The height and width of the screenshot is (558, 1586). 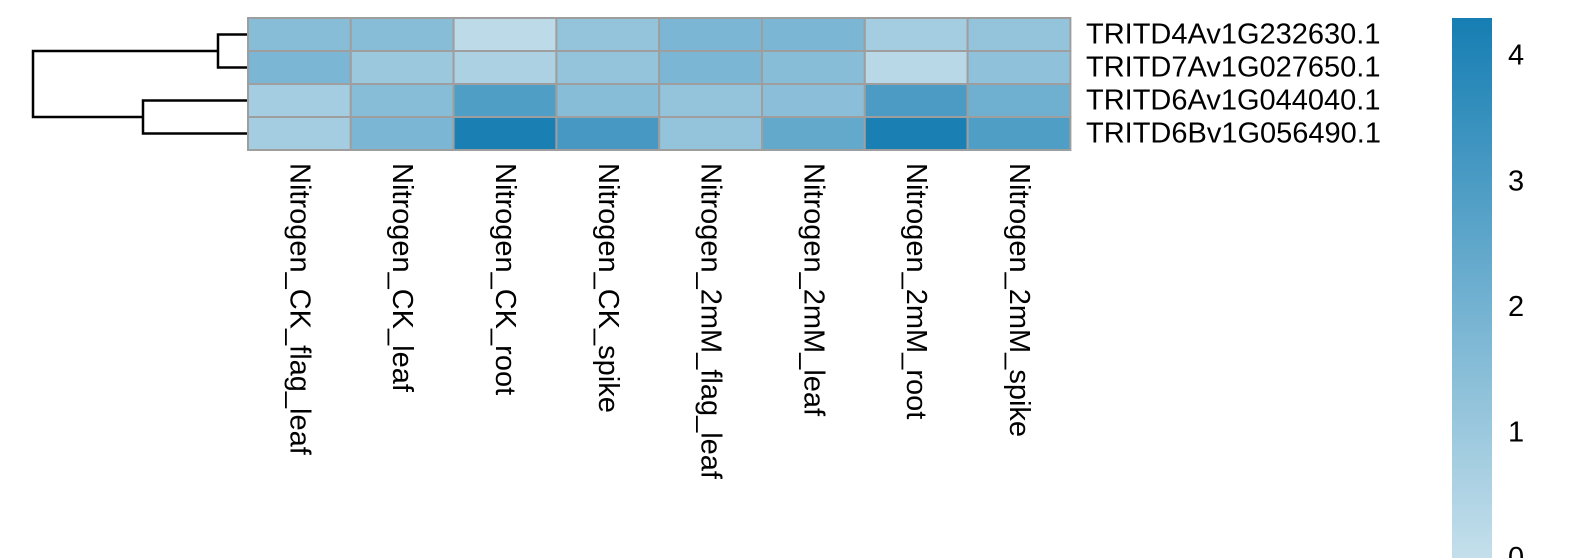 I want to click on row-label: TRITD7Av1G027650.1, so click(x=1233, y=68).